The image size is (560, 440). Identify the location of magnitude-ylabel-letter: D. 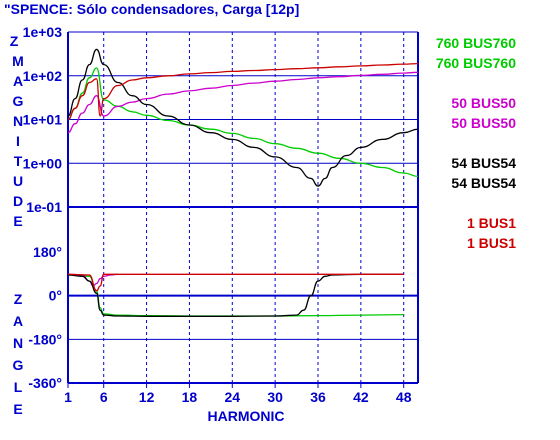
(18, 201).